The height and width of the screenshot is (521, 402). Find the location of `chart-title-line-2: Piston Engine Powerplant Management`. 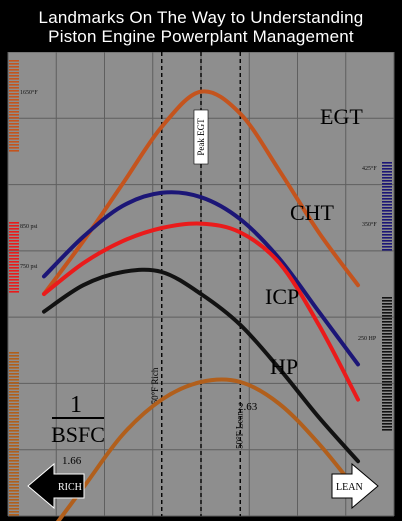

chart-title-line-2: Piston Engine Powerplant Management is located at coordinates (201, 36).